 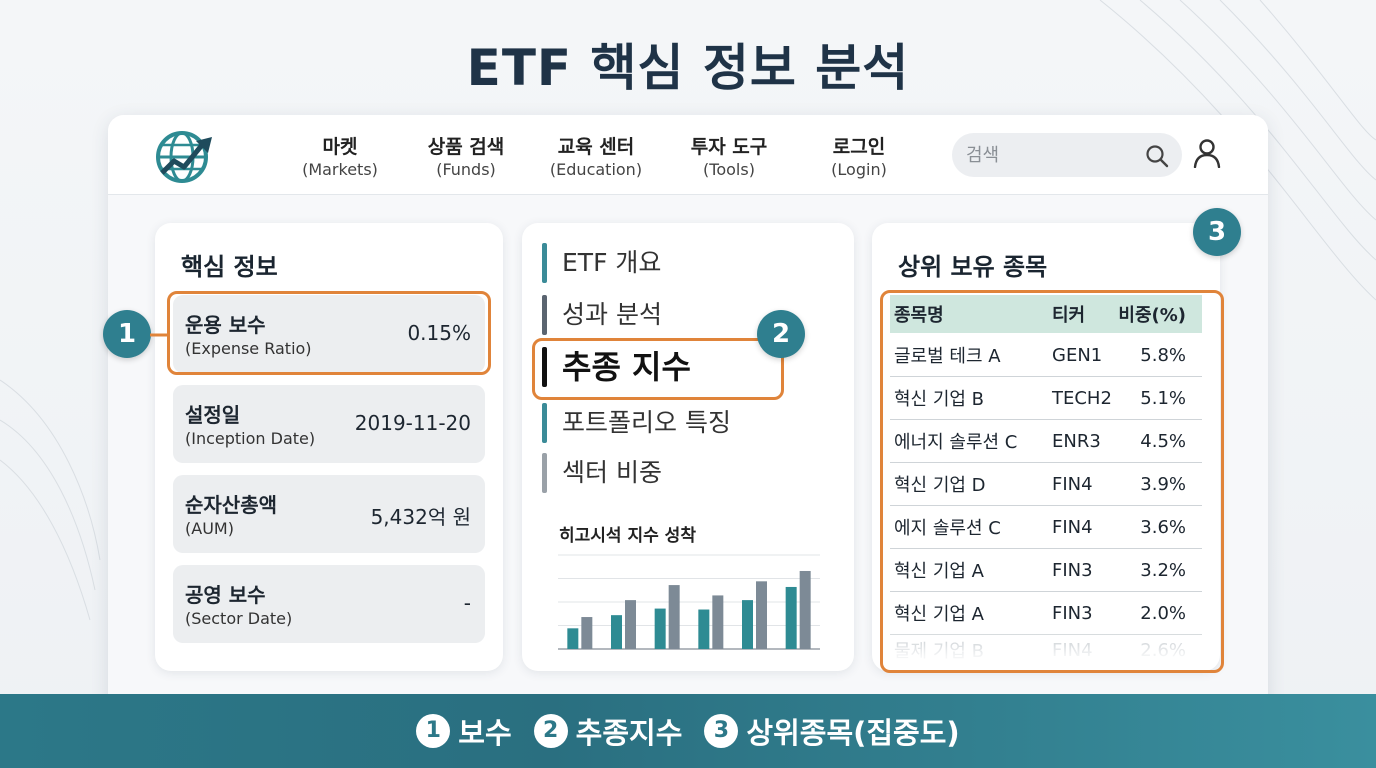 I want to click on info-label: 순자산총액, so click(x=231, y=505).